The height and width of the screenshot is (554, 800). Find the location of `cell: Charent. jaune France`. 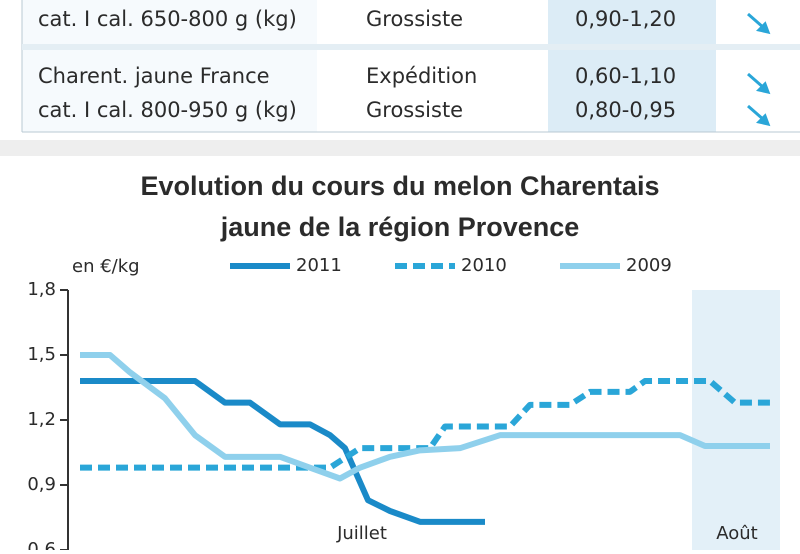

cell: Charent. jaune France is located at coordinates (154, 76).